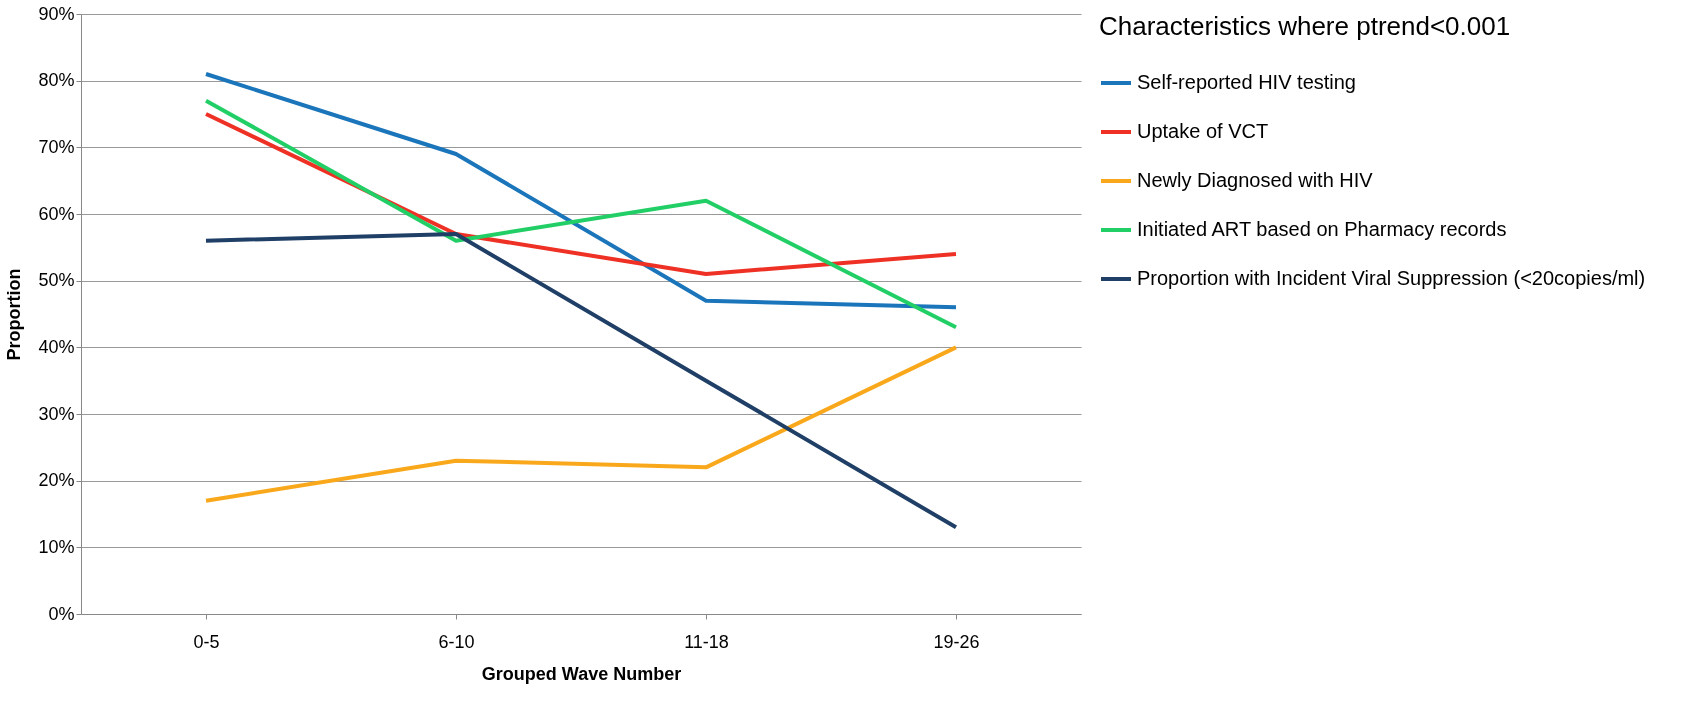 The height and width of the screenshot is (724, 1702). What do you see at coordinates (56, 546) in the screenshot?
I see `y-tick-label: 10%` at bounding box center [56, 546].